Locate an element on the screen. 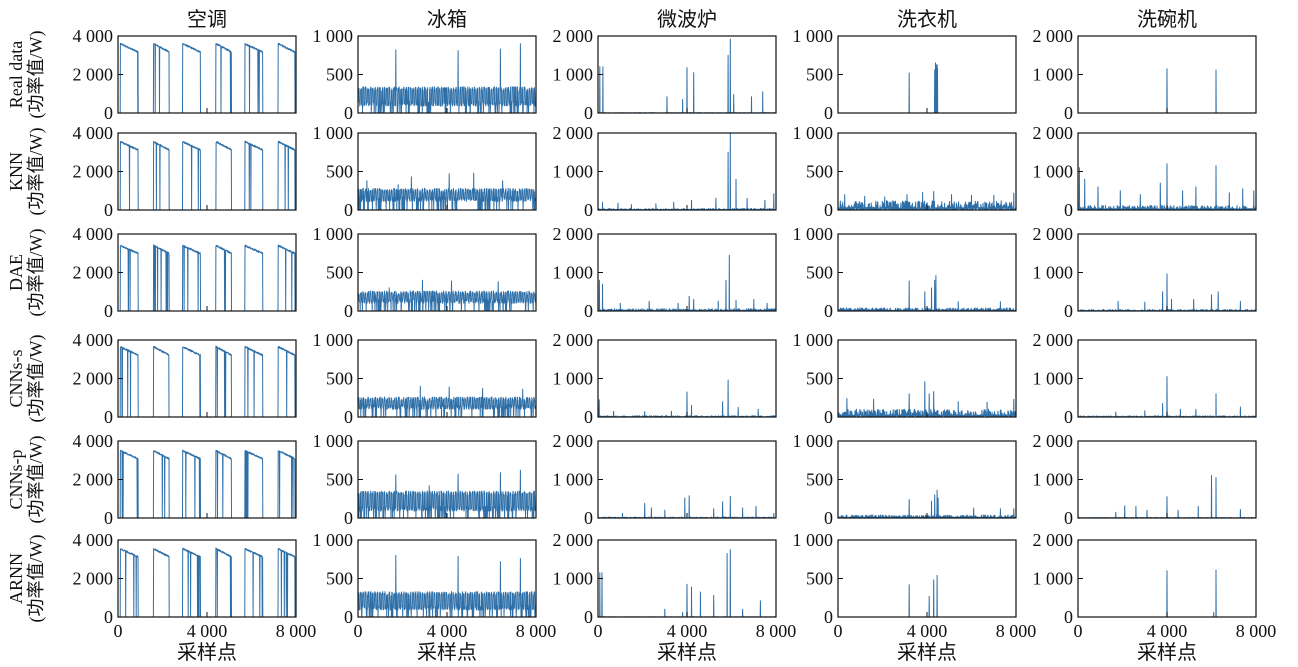  subplot-washer_real: 0 500 1 000 is located at coordinates (905, 74).